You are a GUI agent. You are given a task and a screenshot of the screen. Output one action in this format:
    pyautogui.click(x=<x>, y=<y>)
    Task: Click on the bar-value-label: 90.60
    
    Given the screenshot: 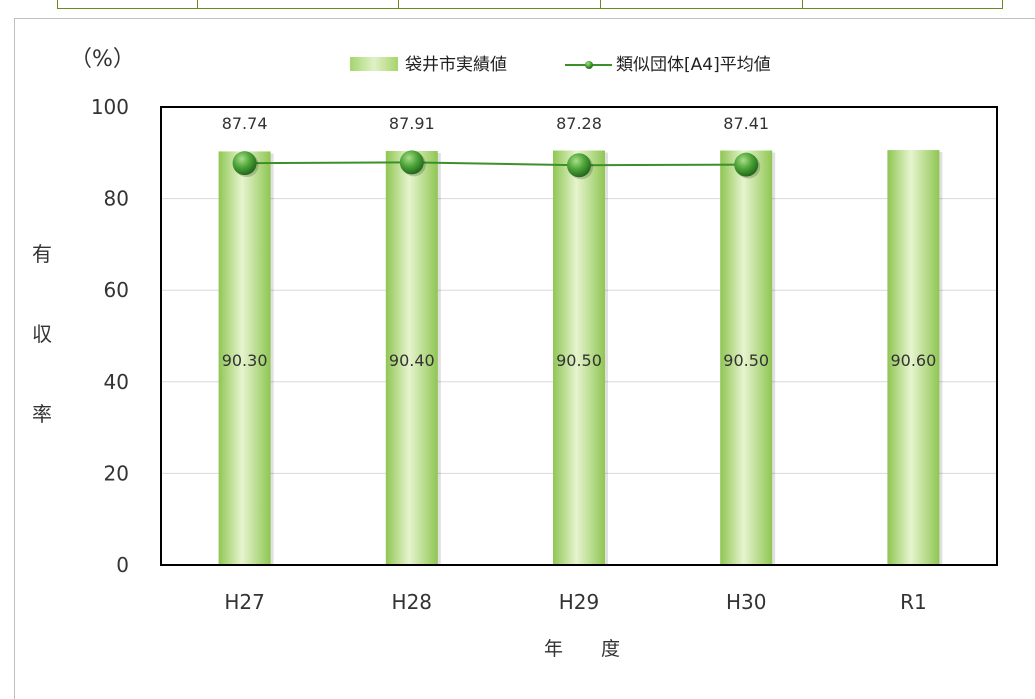 What is the action you would take?
    pyautogui.click(x=913, y=360)
    